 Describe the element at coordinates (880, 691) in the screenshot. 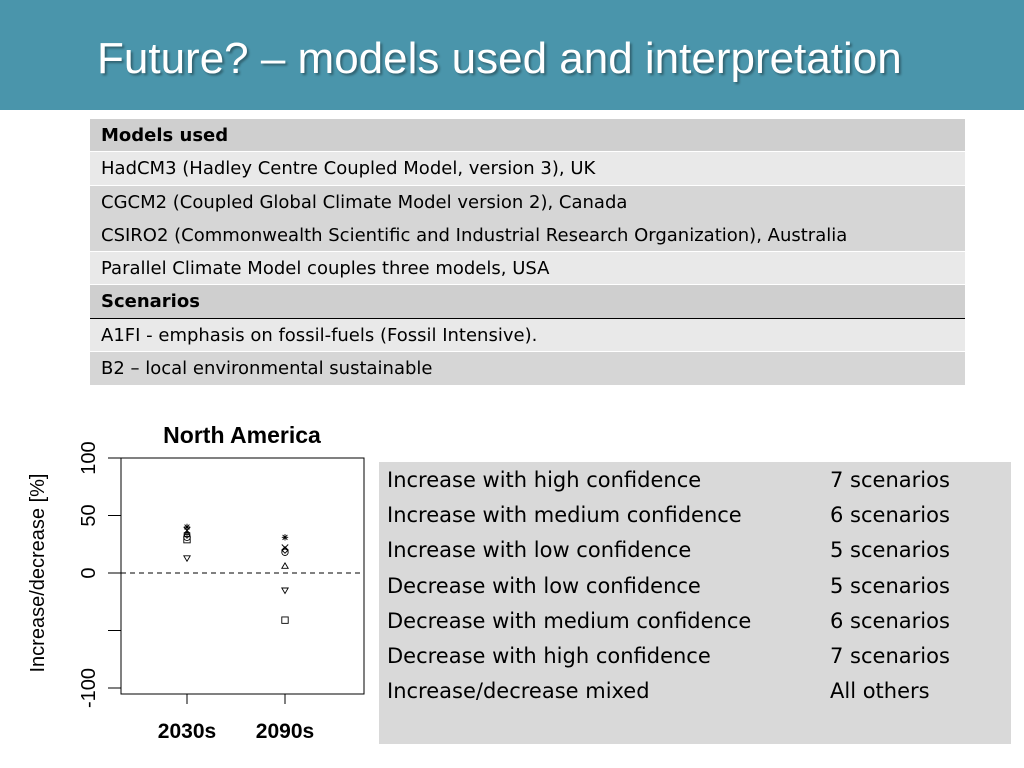

I see `confidence-count: All others` at that location.